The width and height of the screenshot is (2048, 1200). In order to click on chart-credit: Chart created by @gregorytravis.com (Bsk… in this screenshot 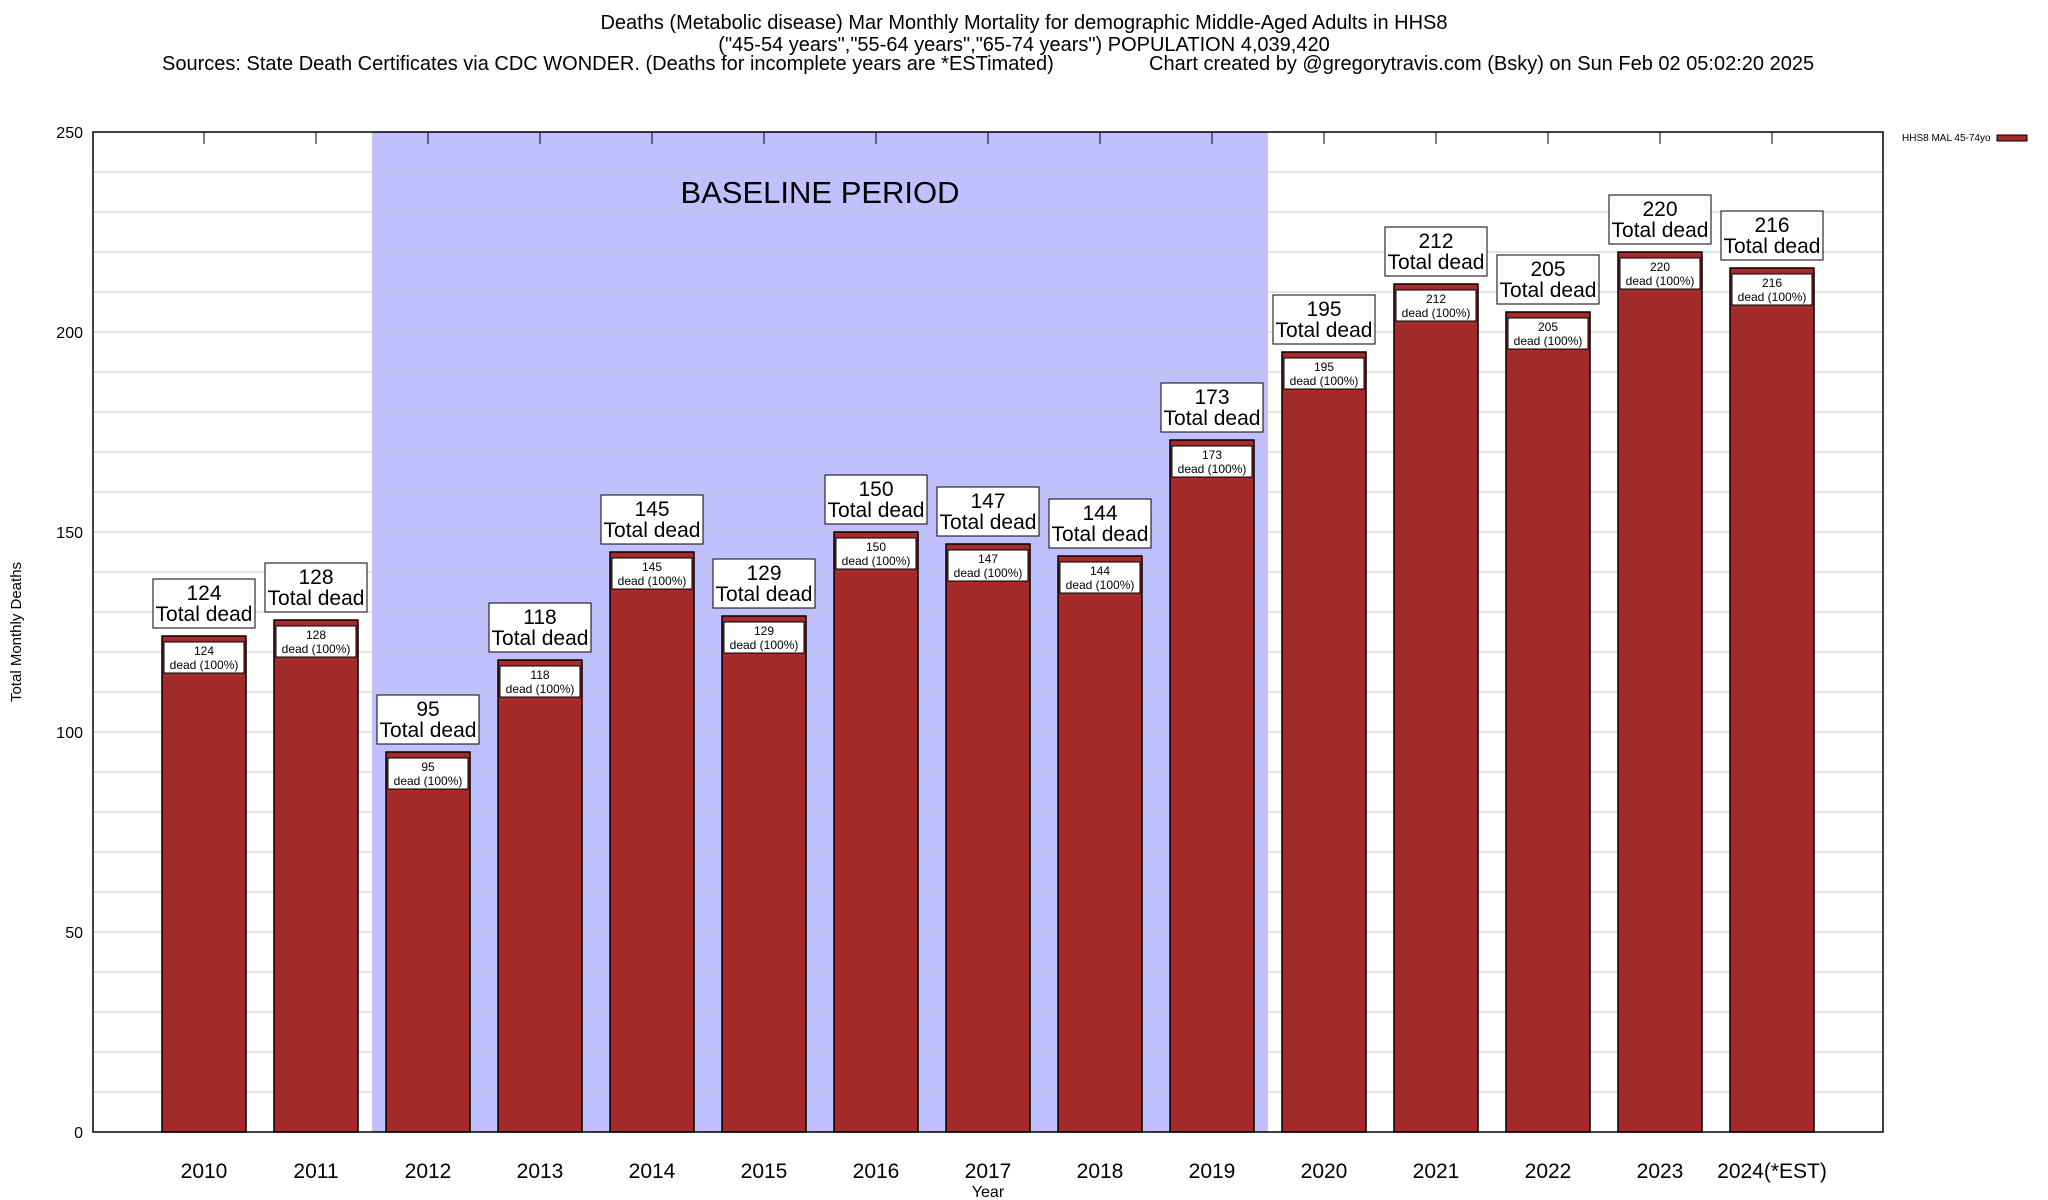, I will do `click(1482, 64)`.